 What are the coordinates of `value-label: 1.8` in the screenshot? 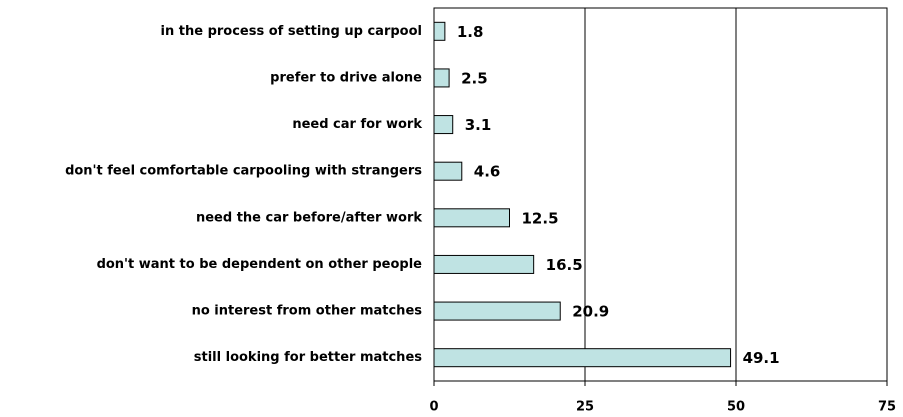 It's located at (470, 32).